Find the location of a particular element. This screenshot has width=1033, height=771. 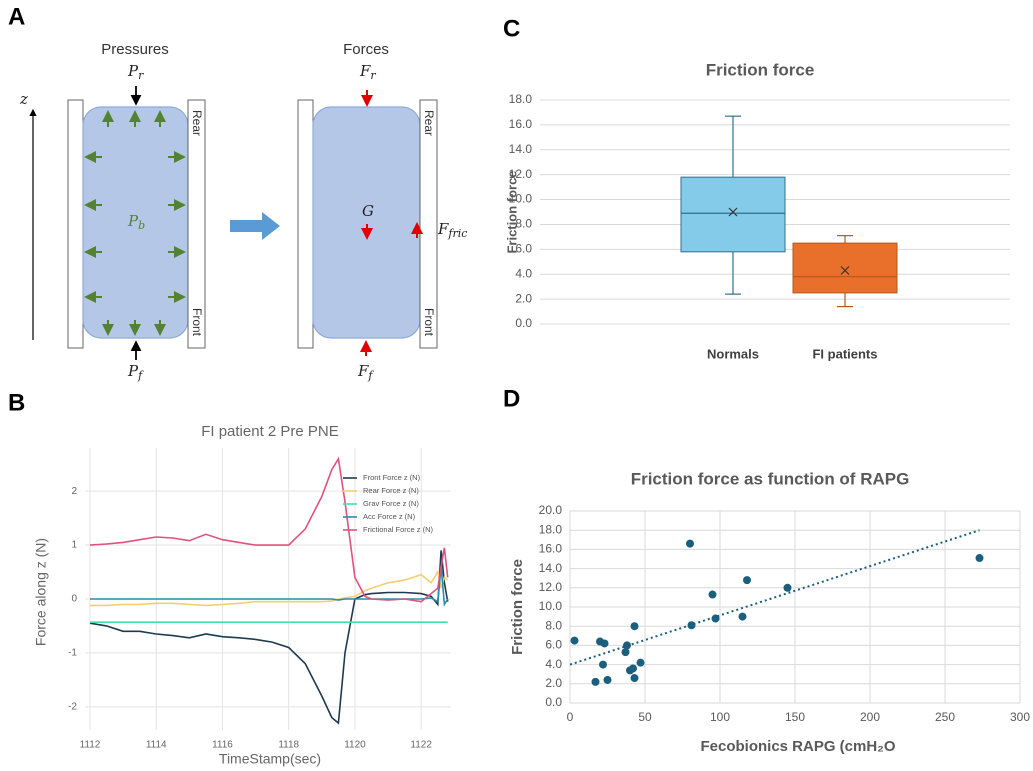

y-tick-label: 14.0 is located at coordinates (551, 568).